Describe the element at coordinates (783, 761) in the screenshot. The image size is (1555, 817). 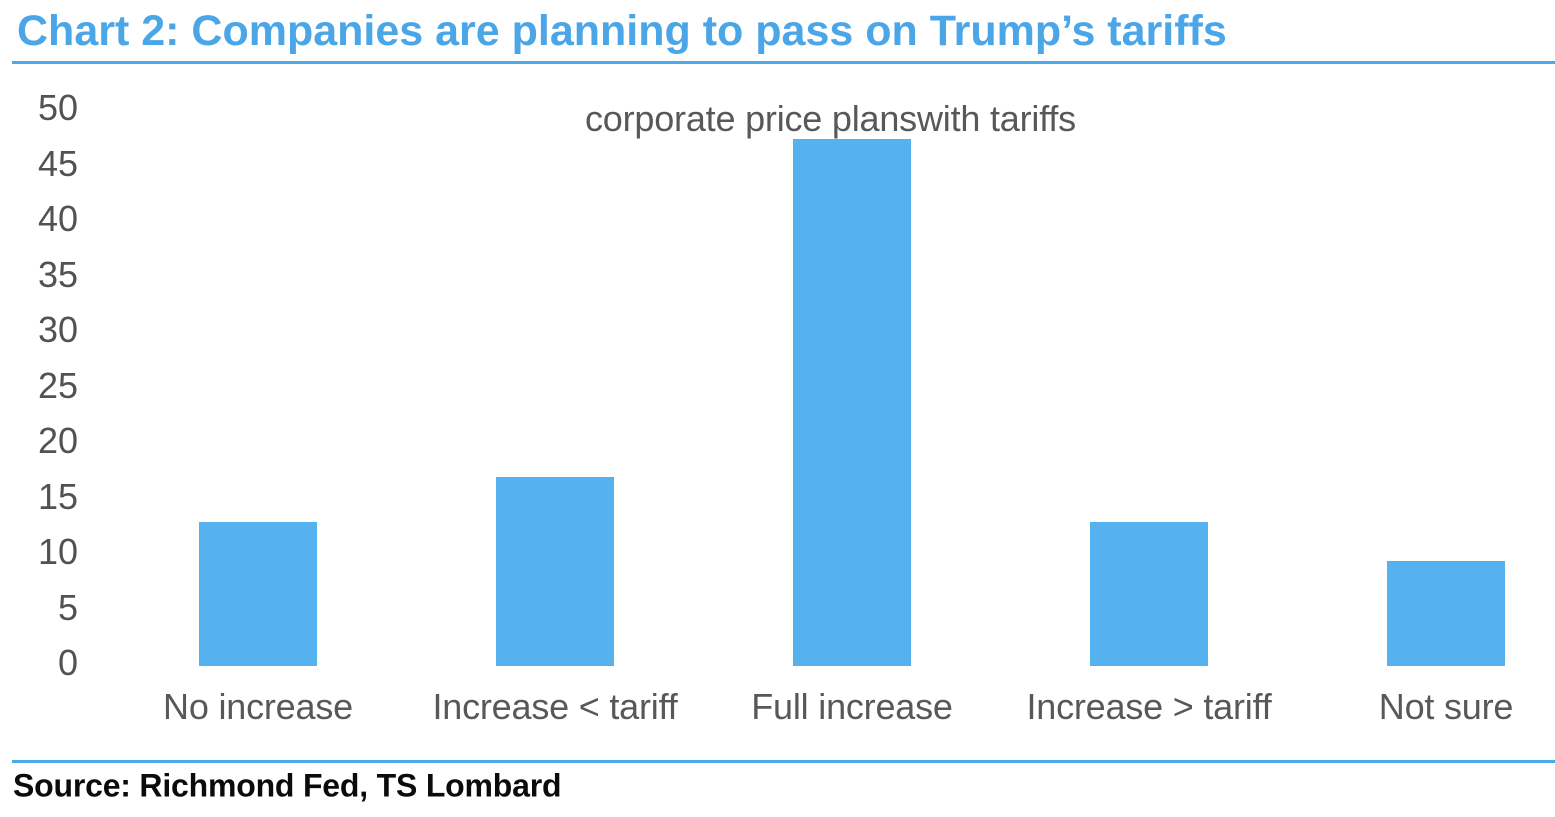
I see `footer-divider` at that location.